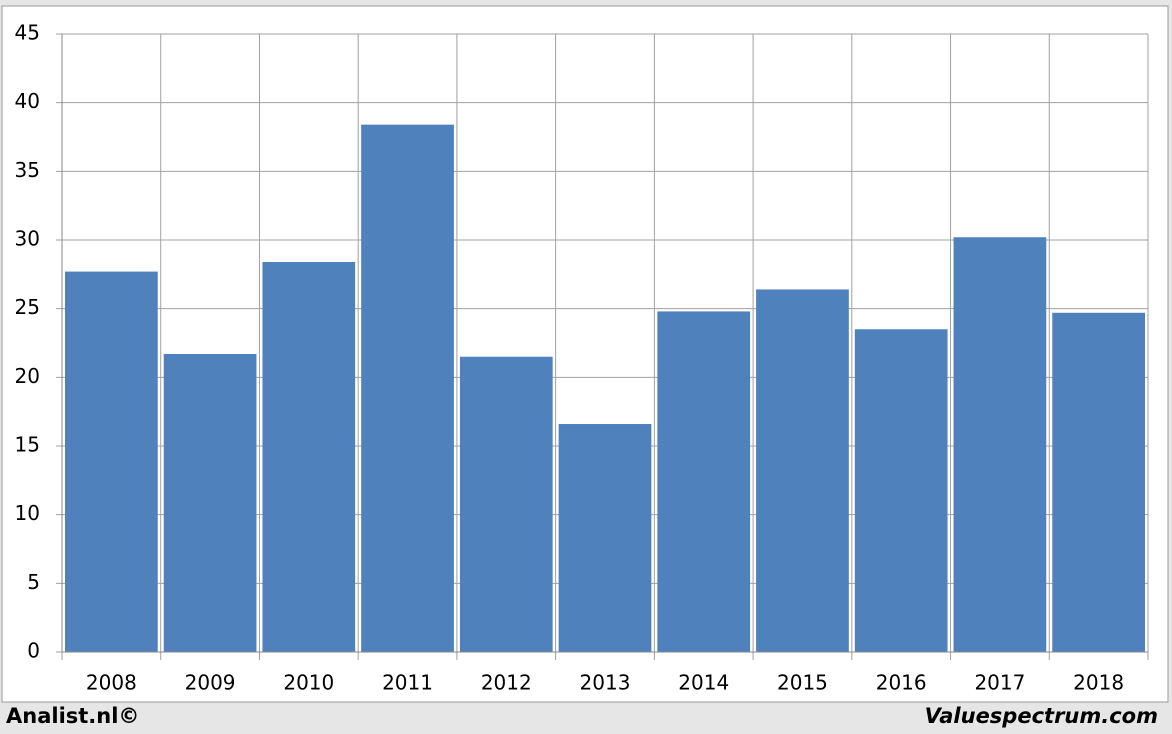 The height and width of the screenshot is (734, 1172). What do you see at coordinates (605, 683) in the screenshot?
I see `x-tick-label: 2013` at bounding box center [605, 683].